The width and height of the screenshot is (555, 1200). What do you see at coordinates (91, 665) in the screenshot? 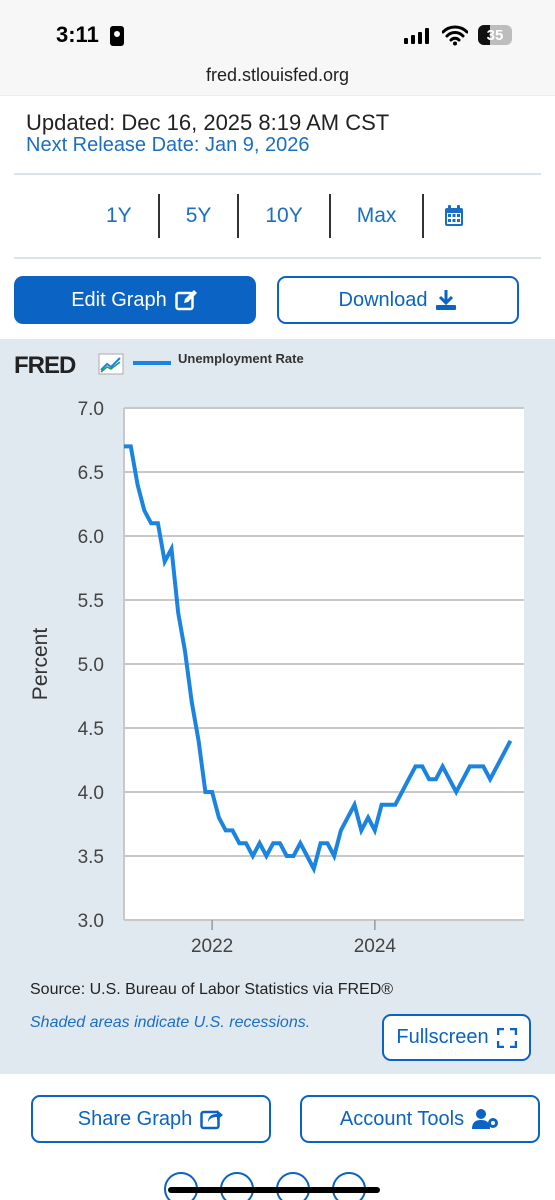
I see `y-tick-label: 5.0` at bounding box center [91, 665].